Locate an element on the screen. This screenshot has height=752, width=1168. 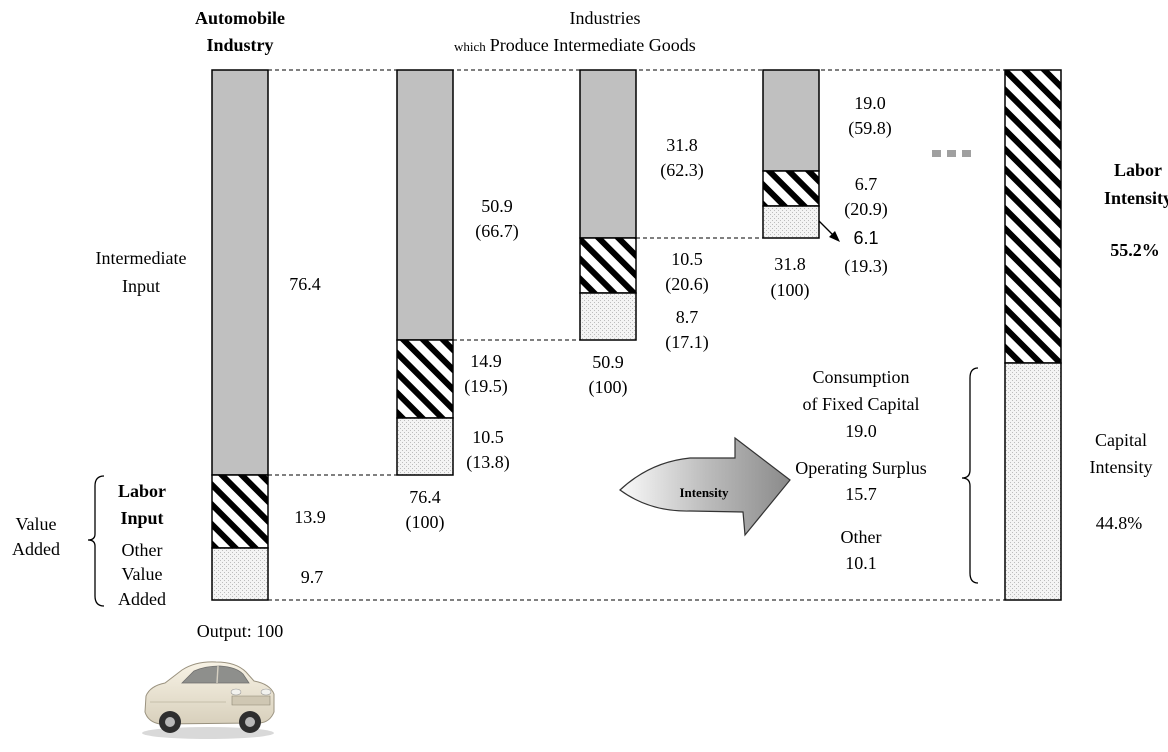
stage2-labor-val: 10.5 is located at coordinates (687, 259).